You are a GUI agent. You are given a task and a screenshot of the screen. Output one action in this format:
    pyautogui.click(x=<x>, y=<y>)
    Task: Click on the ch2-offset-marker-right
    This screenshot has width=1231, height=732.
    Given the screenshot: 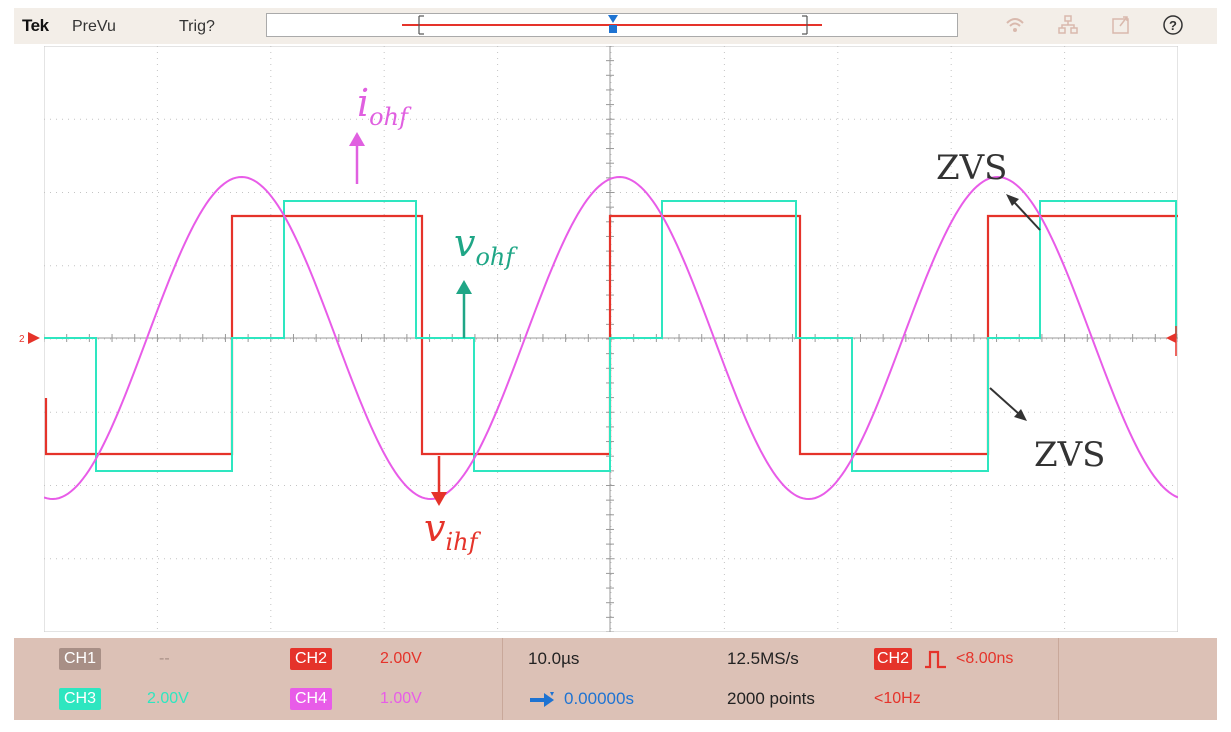 What is the action you would take?
    pyautogui.click(x=1171, y=338)
    